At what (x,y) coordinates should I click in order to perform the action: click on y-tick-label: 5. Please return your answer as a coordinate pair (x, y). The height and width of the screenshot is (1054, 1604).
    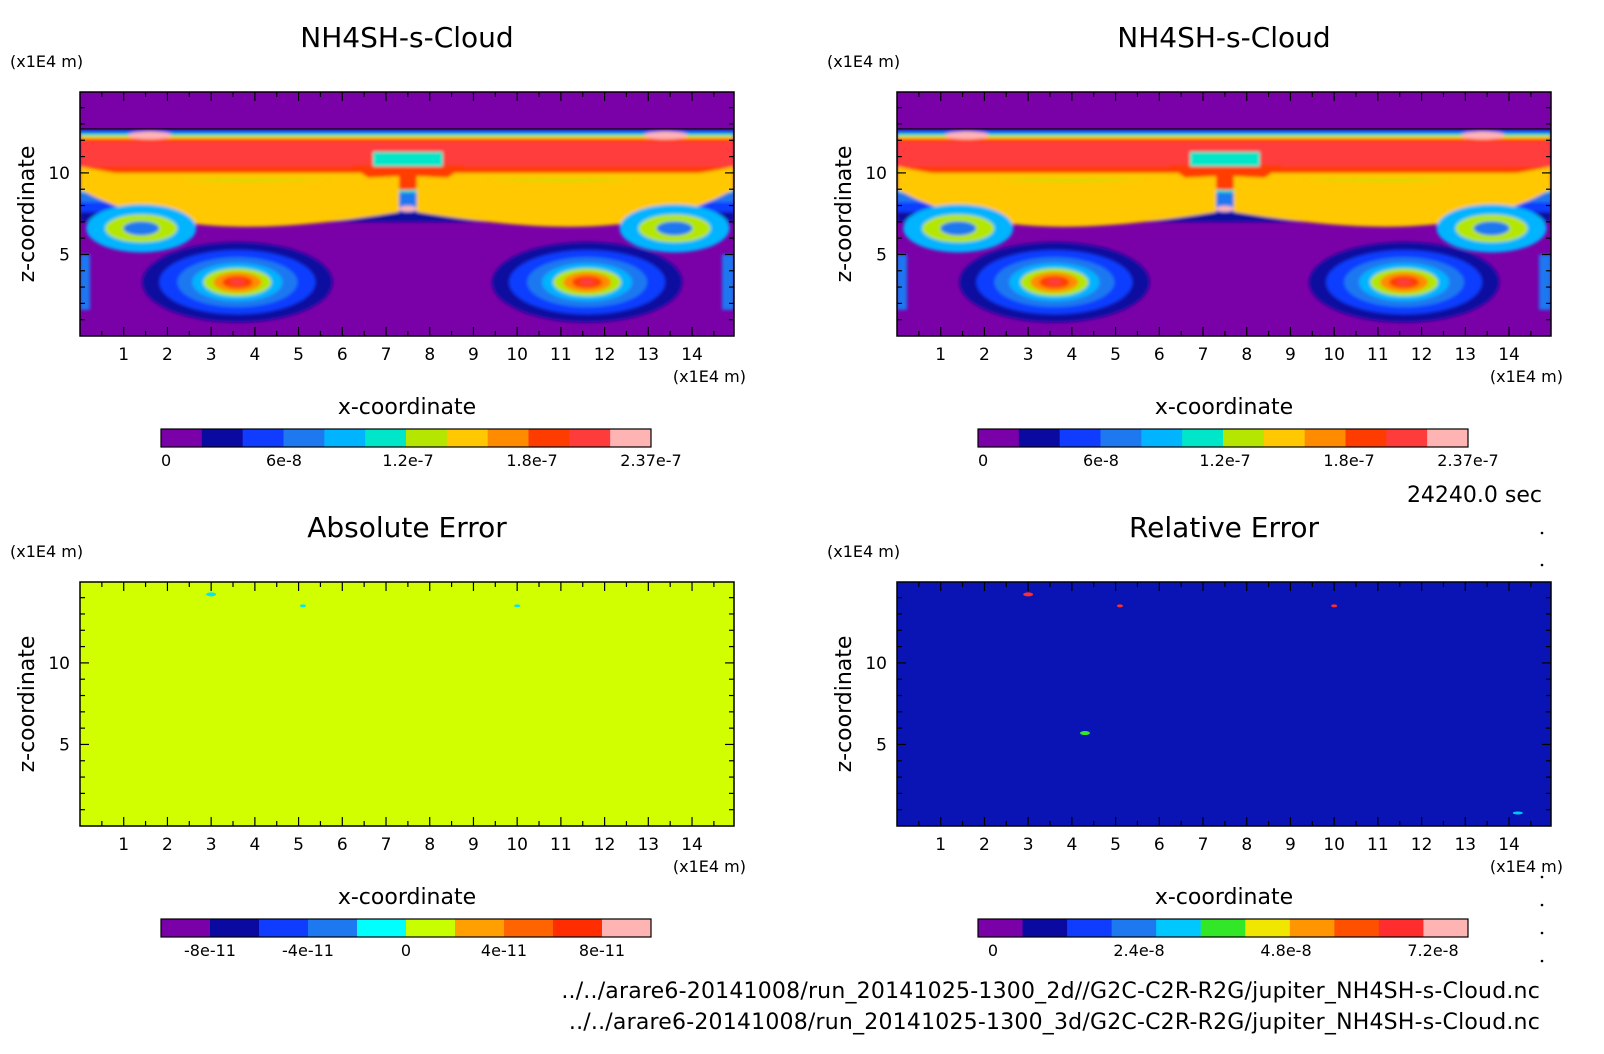
    Looking at the image, I should click on (881, 255).